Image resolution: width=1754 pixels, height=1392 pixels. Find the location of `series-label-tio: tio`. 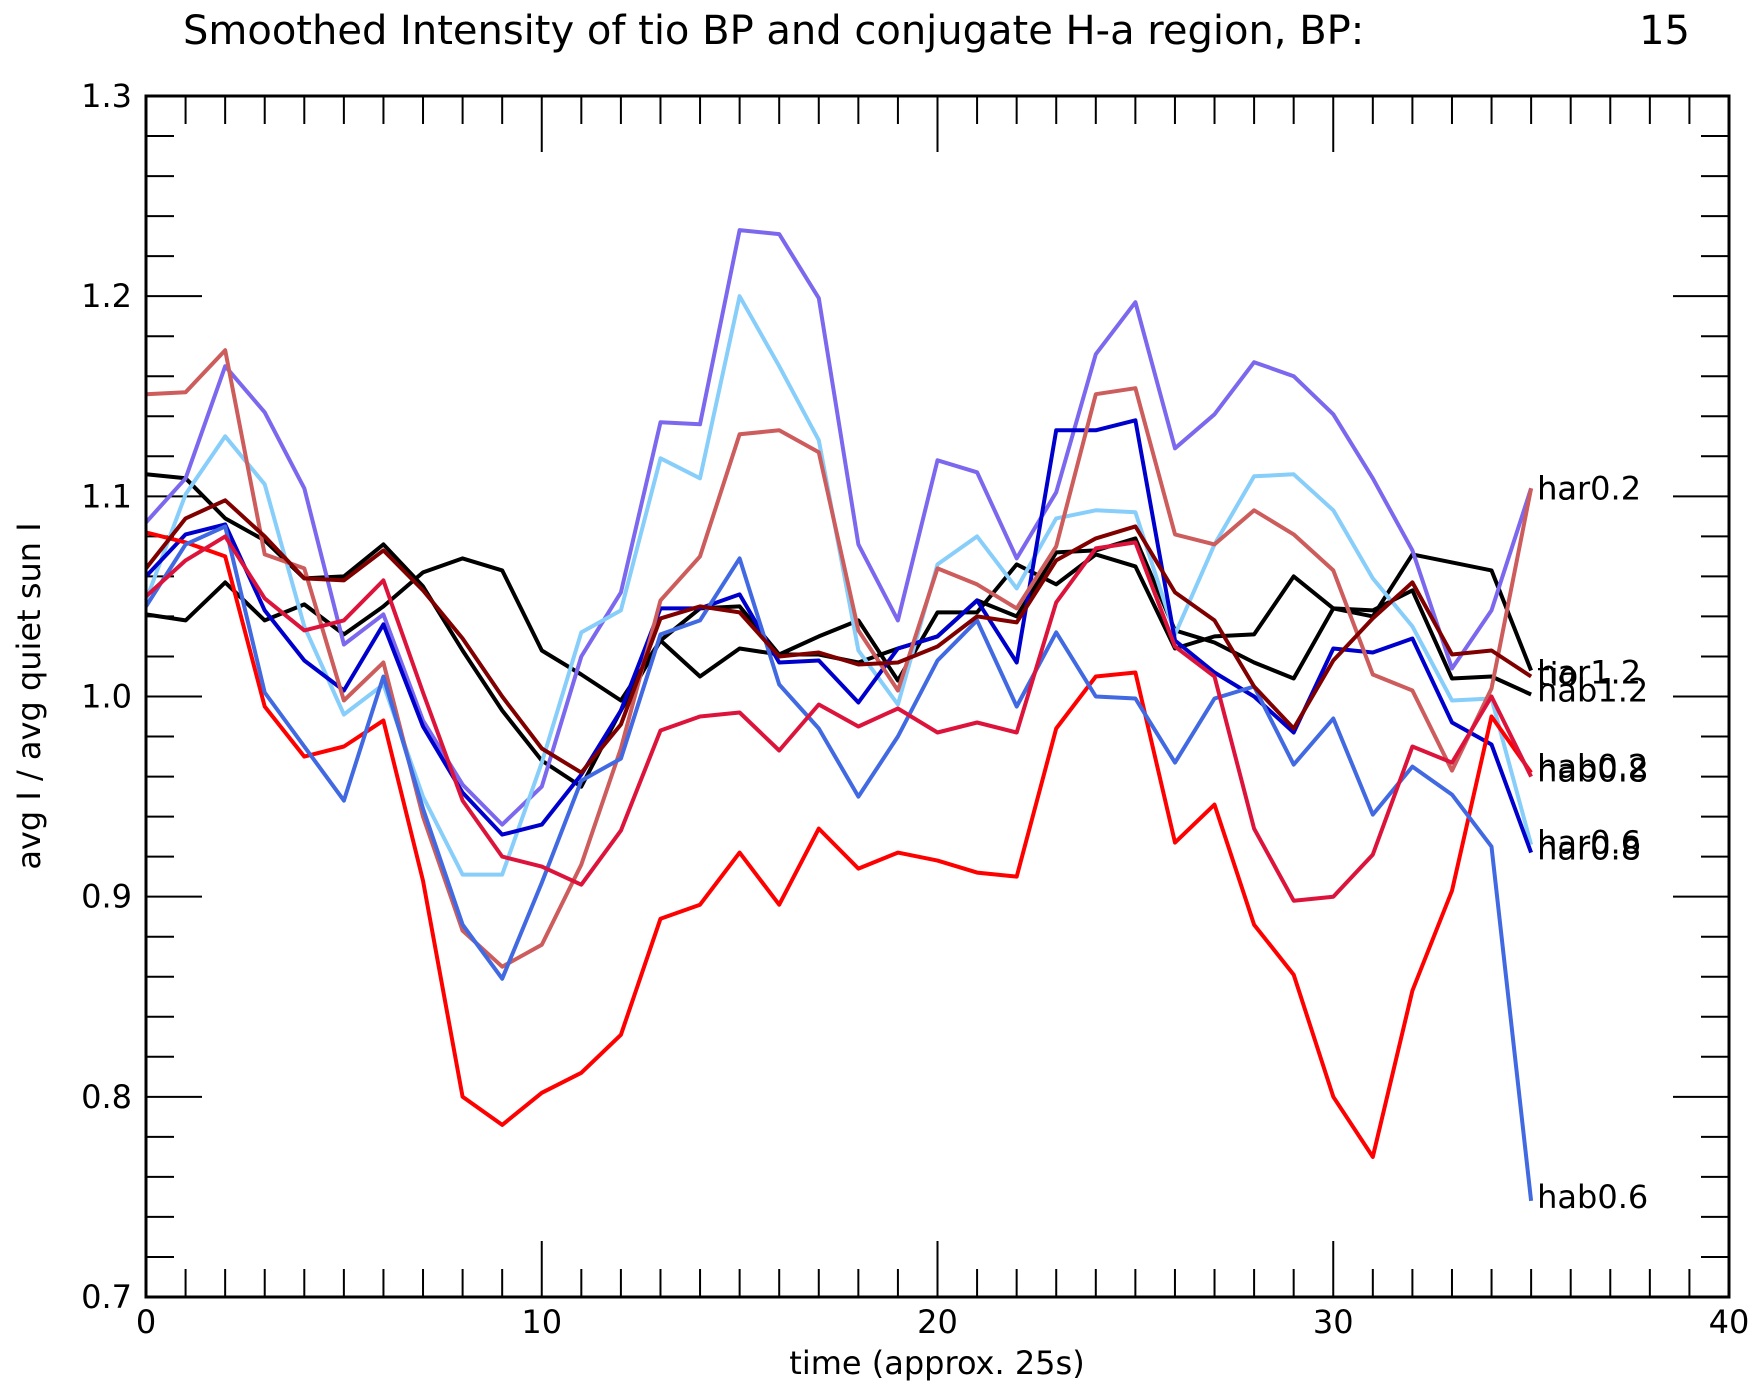

series-label-tio: tio is located at coordinates (1557, 674).